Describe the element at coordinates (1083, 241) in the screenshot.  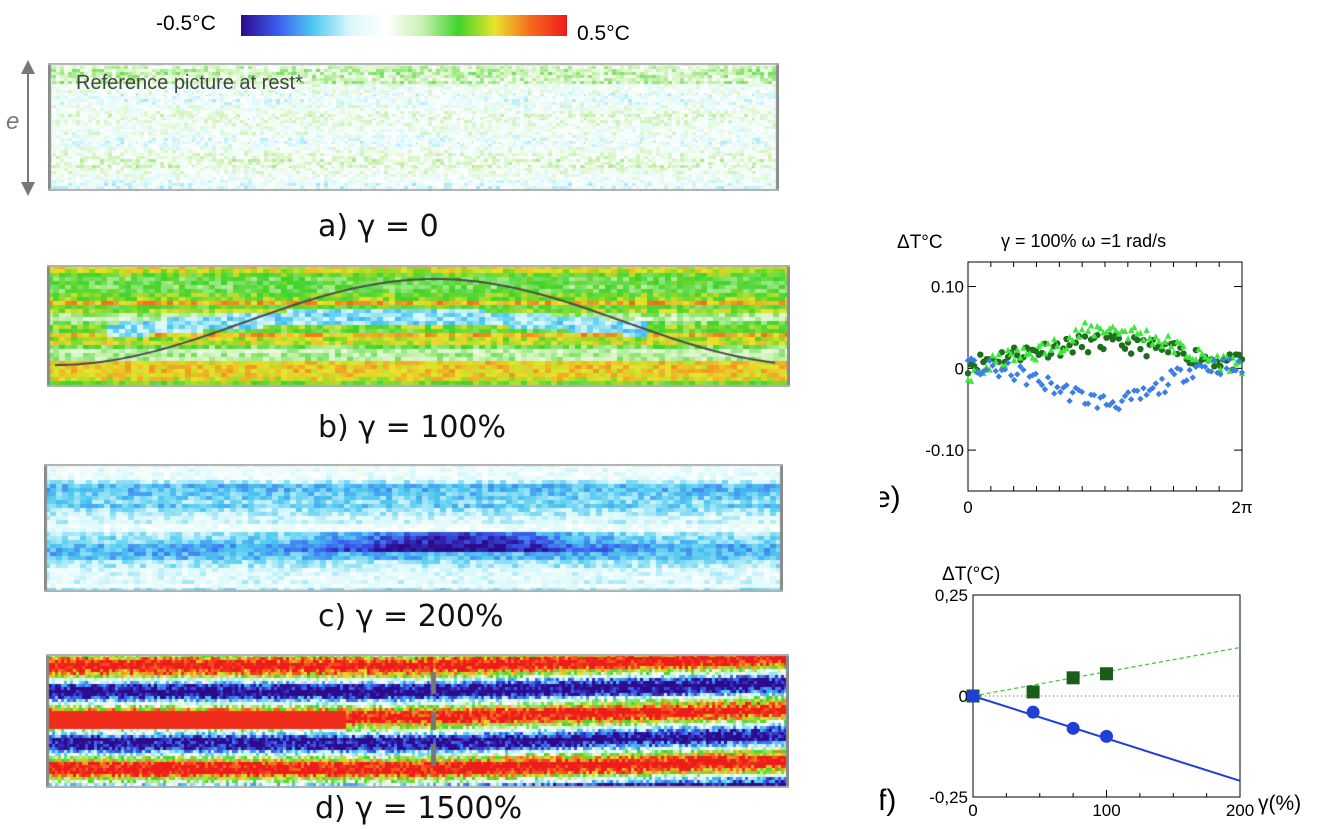
I see `chart-e-title: γ = 100% ω =1 rad/s` at that location.